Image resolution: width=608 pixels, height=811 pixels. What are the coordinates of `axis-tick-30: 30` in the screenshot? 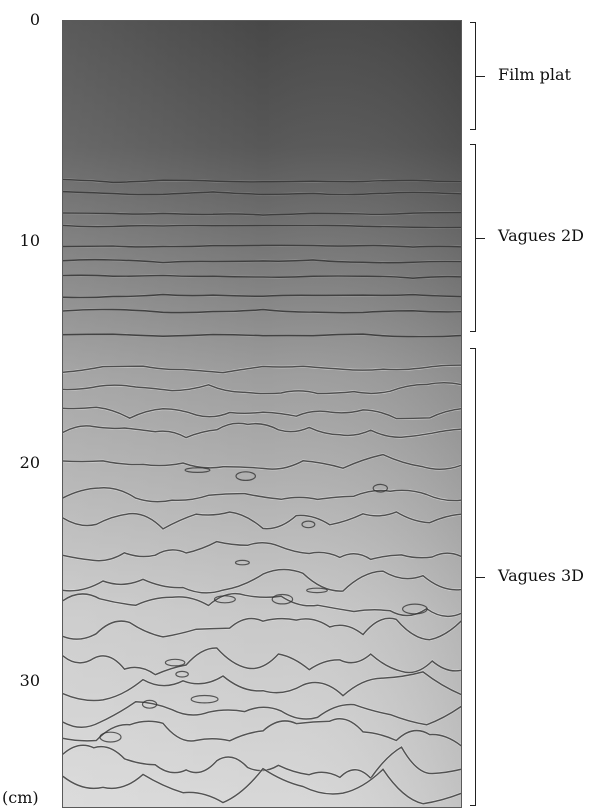 It's located at (29, 680).